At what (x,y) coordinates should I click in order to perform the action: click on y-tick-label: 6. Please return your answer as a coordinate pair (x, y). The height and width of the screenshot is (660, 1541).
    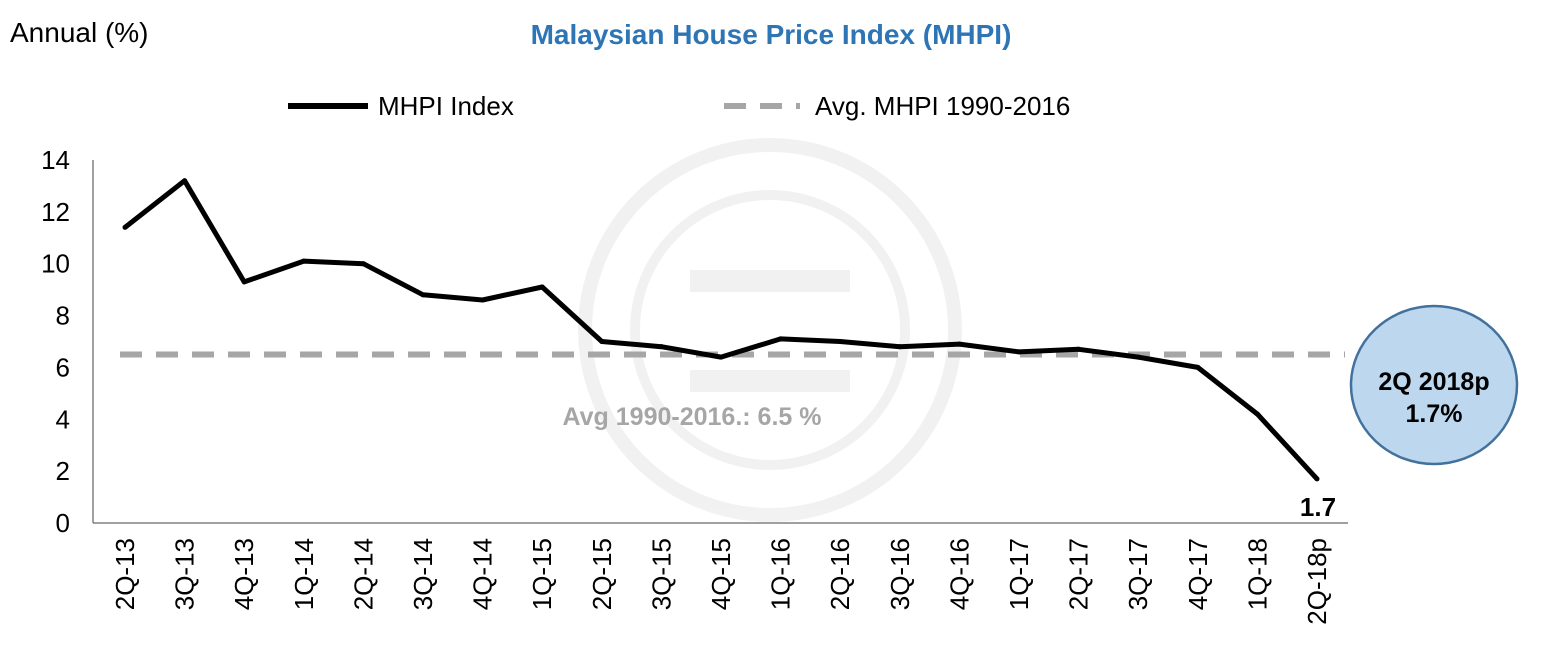
    Looking at the image, I should click on (63, 367).